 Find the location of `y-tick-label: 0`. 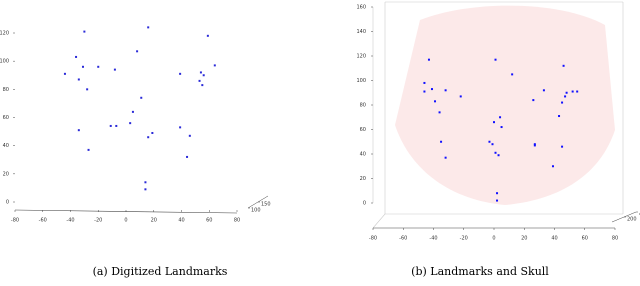

y-tick-label: 0 is located at coordinates (7, 203).